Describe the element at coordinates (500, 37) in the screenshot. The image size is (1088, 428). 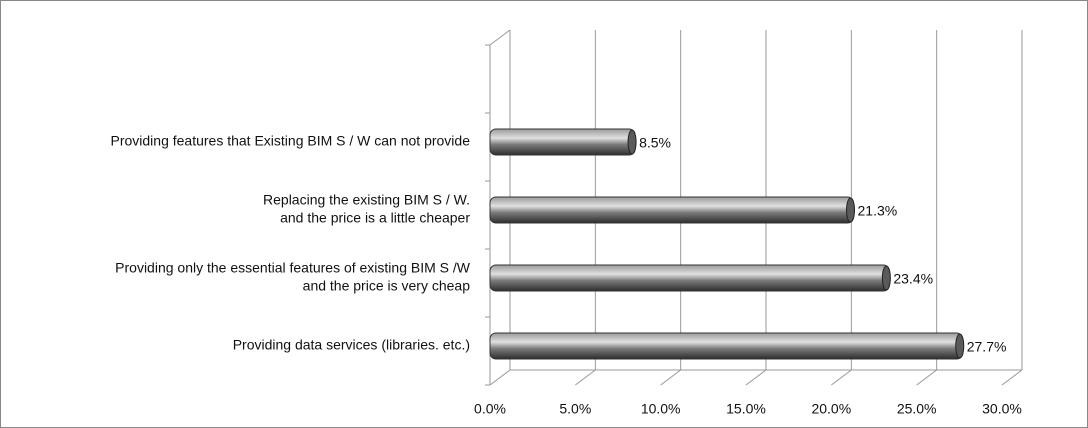
I see `axis-line` at that location.